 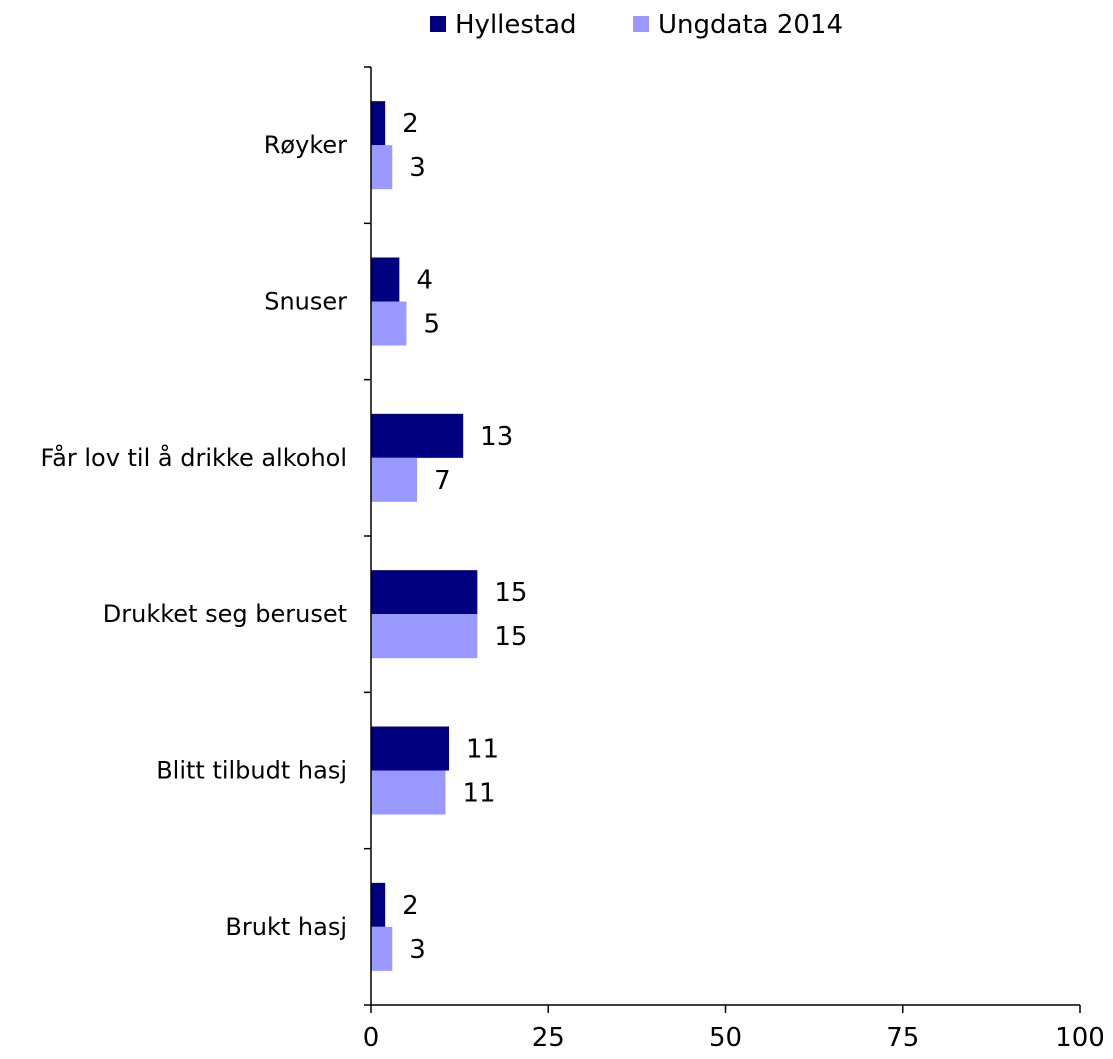 I want to click on category-label: Brukt hasj, so click(x=286, y=927).